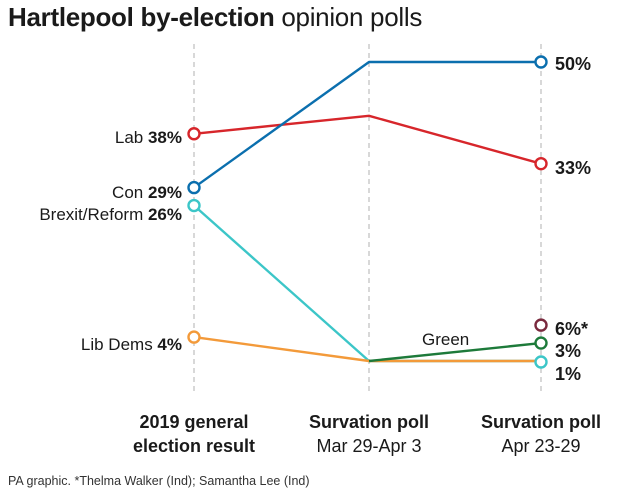 This screenshot has width=640, height=497. I want to click on series-start-label: Lab 38%, so click(148, 137).